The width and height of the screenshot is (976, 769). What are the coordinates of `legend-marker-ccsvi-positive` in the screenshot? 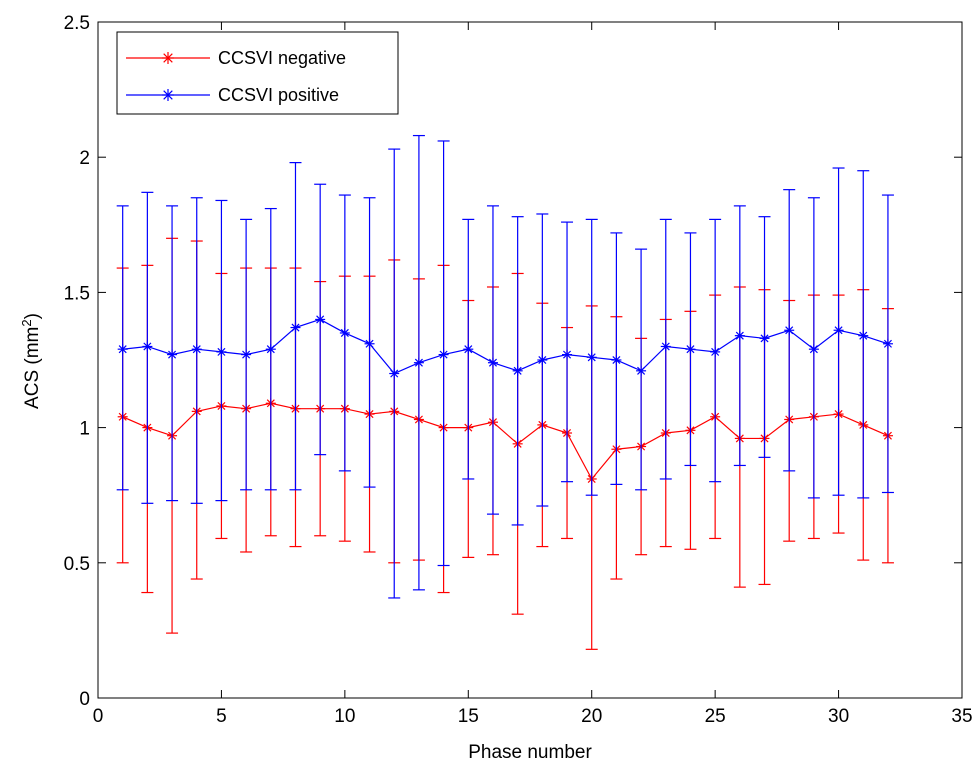 It's located at (168, 95).